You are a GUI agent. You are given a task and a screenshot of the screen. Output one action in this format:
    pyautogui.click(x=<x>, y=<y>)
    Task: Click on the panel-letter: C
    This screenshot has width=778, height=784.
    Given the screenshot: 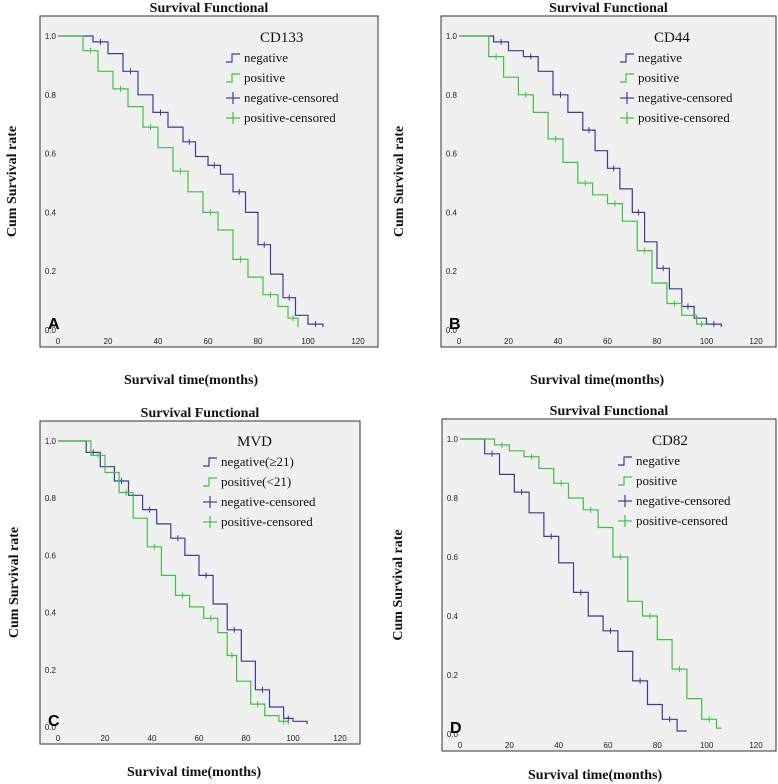 What is the action you would take?
    pyautogui.click(x=54, y=721)
    